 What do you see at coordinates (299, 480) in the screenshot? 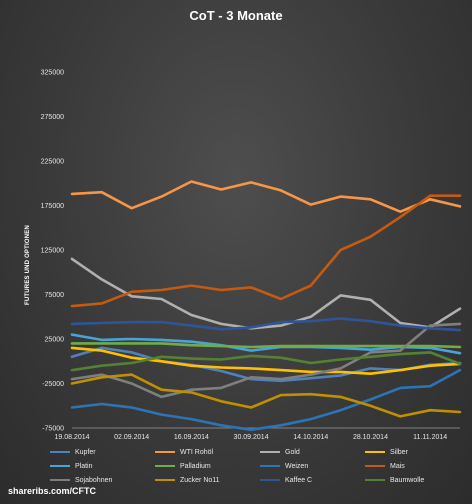
I see `legend-label: Kaffee C` at bounding box center [299, 480].